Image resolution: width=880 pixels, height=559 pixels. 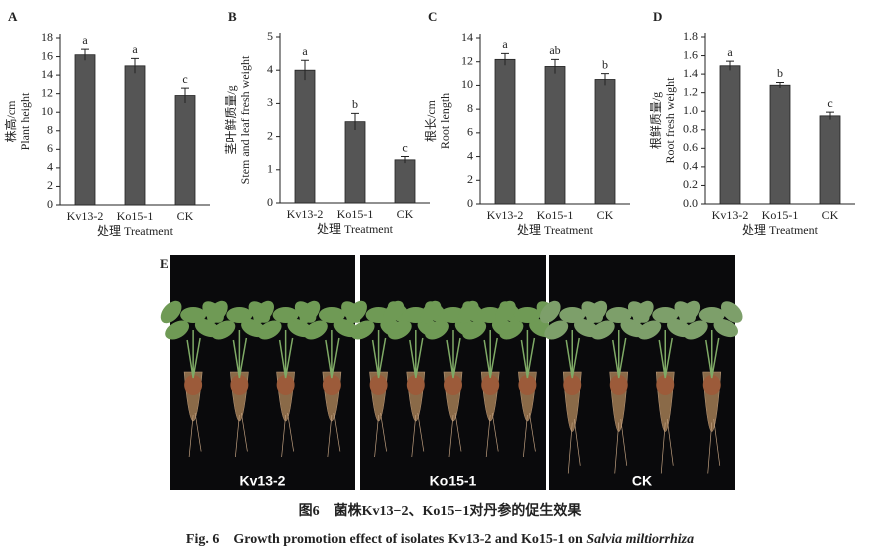 What do you see at coordinates (657, 16) in the screenshot?
I see `panel-label: D` at bounding box center [657, 16].